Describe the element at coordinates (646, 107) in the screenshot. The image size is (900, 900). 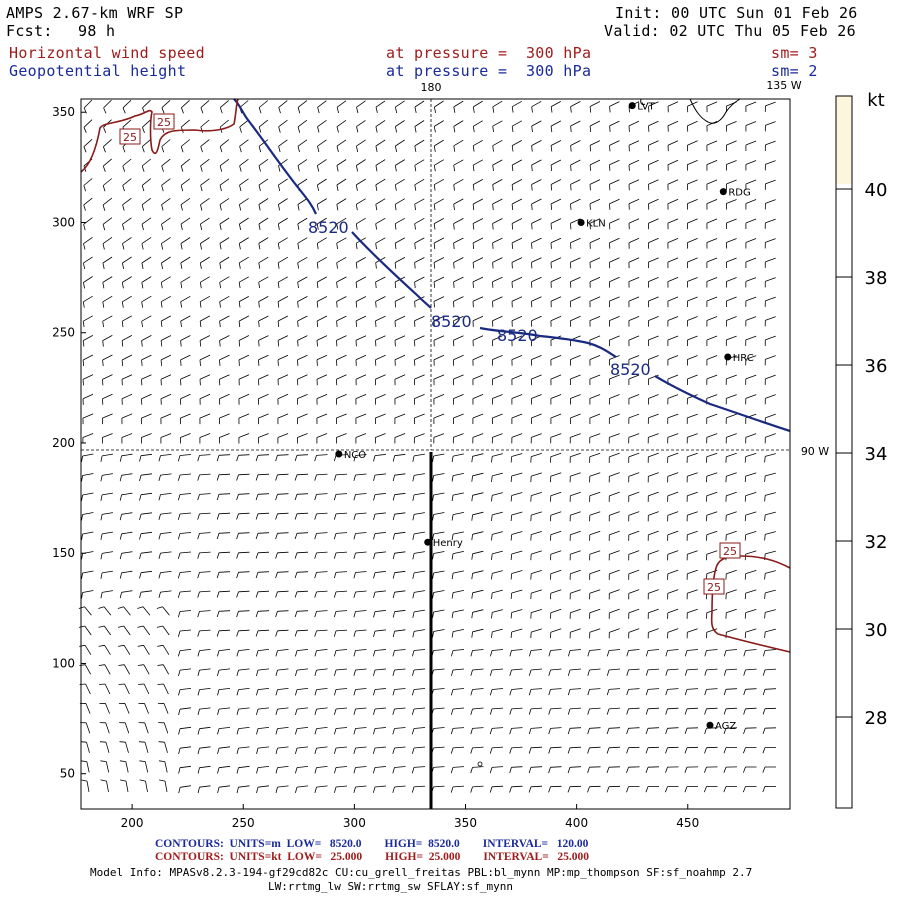
I see `station-label: LVT` at that location.